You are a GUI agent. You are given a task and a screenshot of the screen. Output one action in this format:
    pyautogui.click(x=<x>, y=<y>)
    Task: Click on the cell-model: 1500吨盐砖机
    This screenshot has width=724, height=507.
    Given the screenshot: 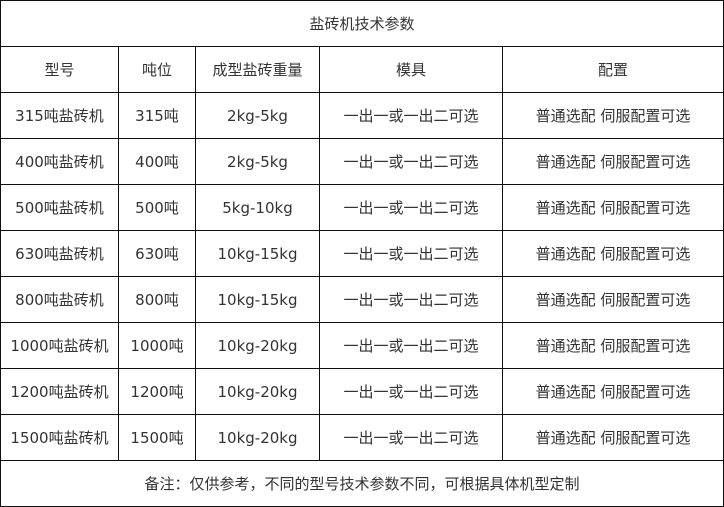 What is the action you would take?
    pyautogui.click(x=59, y=437)
    